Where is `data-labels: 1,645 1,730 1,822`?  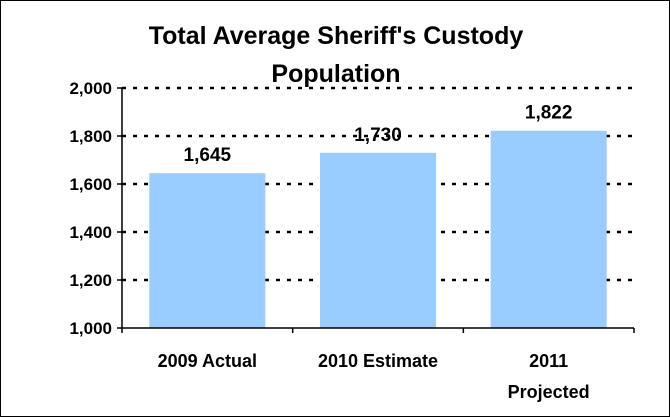
data-labels: 1,645 1,730 1,822 is located at coordinates (378, 134).